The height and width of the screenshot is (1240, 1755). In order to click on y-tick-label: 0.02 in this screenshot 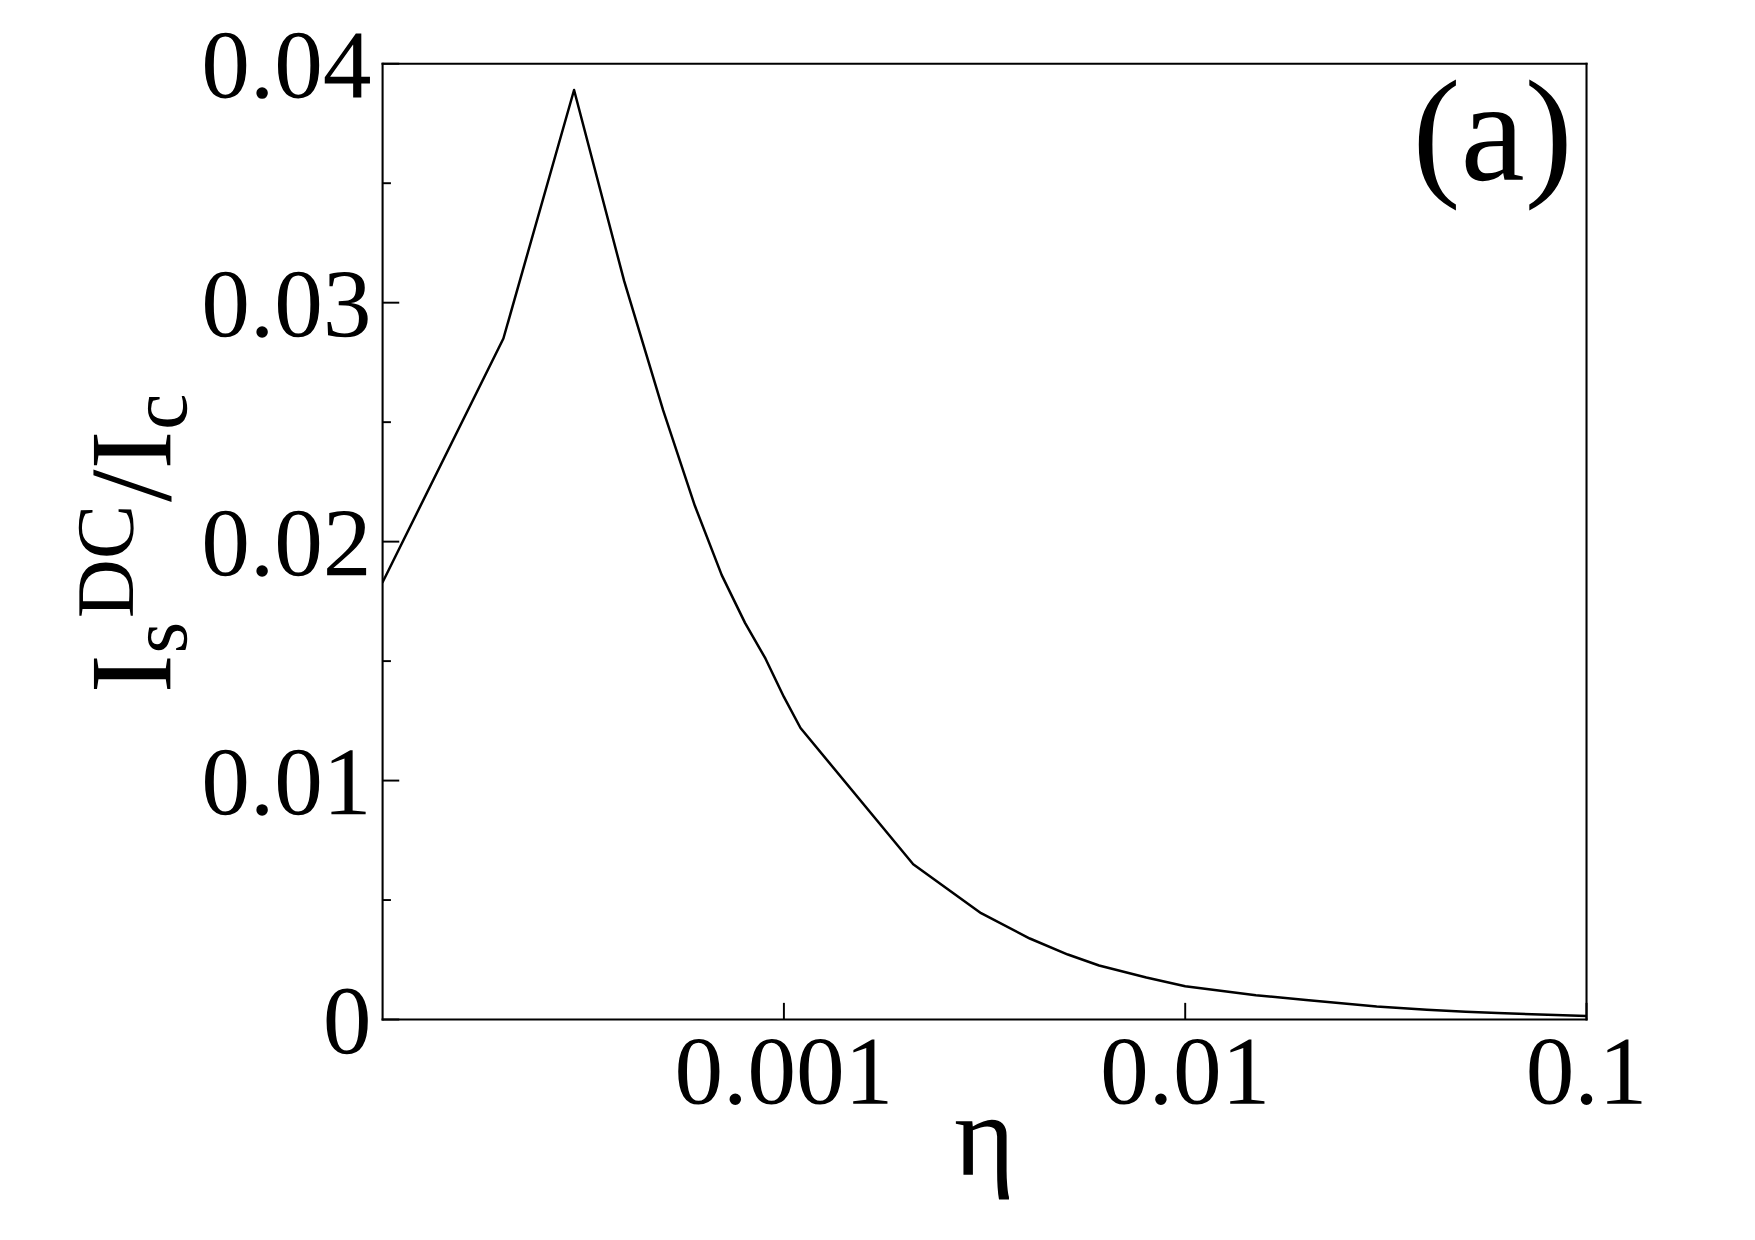, I will do `click(286, 543)`.